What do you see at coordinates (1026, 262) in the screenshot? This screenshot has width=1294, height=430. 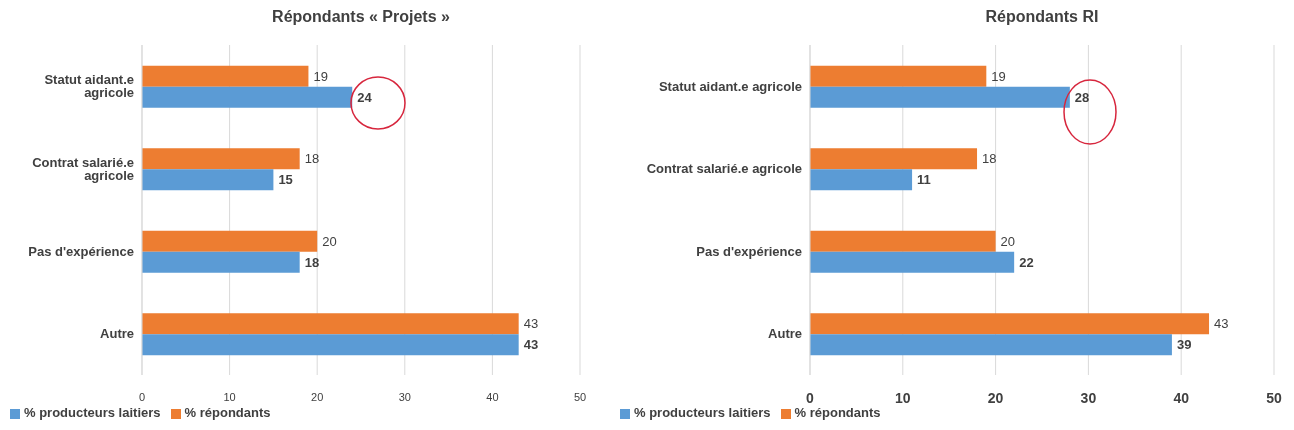 I see `data-label: 22` at bounding box center [1026, 262].